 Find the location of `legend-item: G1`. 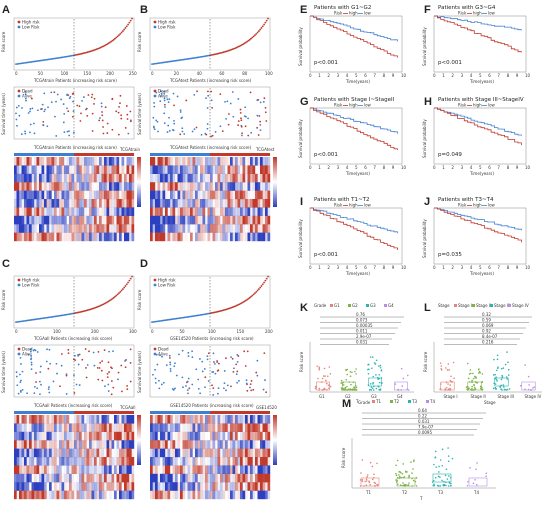

legend-item: G1 is located at coordinates (337, 305).